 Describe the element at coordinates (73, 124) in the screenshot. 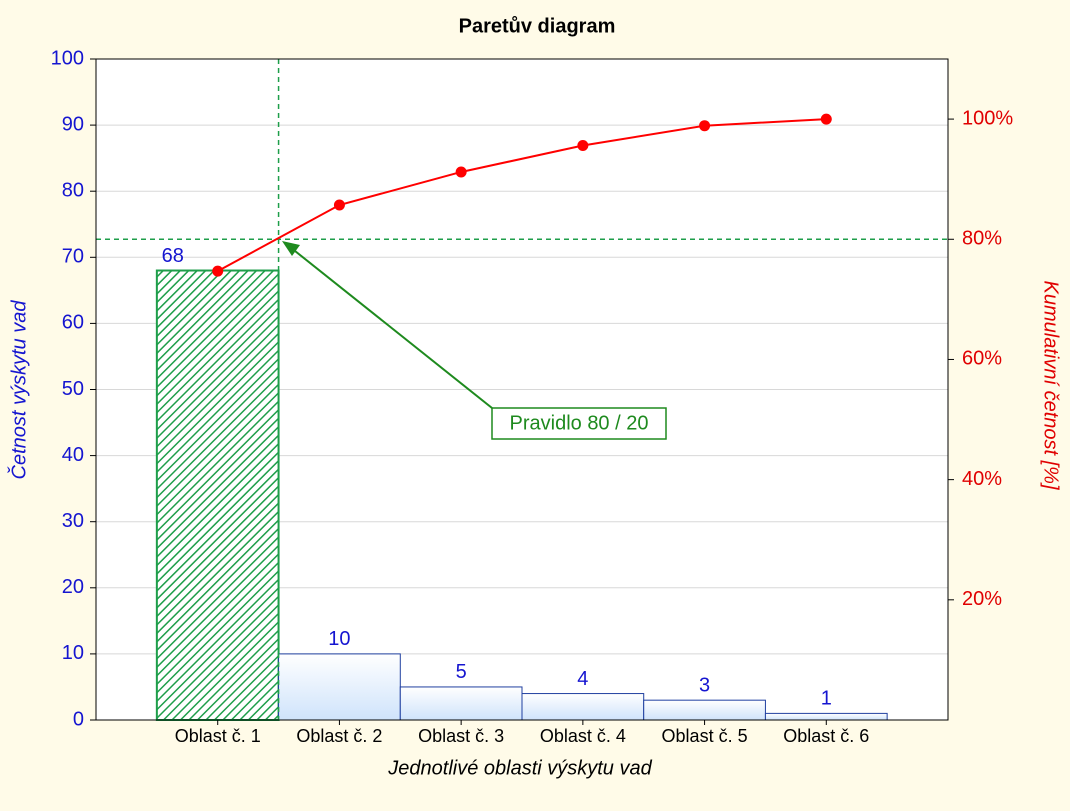

I see `y-tick-label: 90` at that location.